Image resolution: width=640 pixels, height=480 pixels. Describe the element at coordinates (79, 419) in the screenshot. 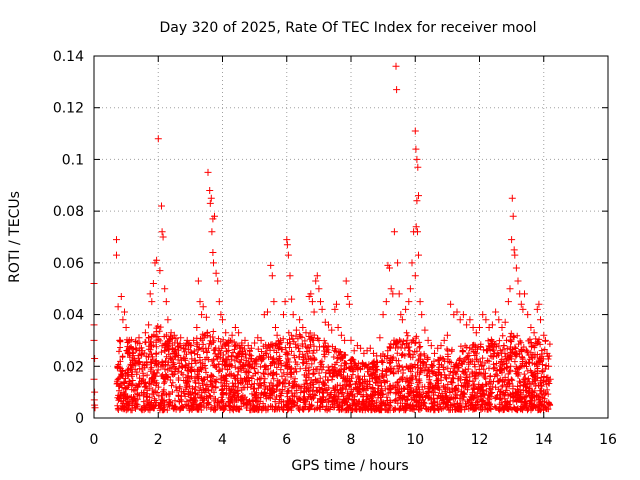

I see `y-tick-label: 0` at that location.